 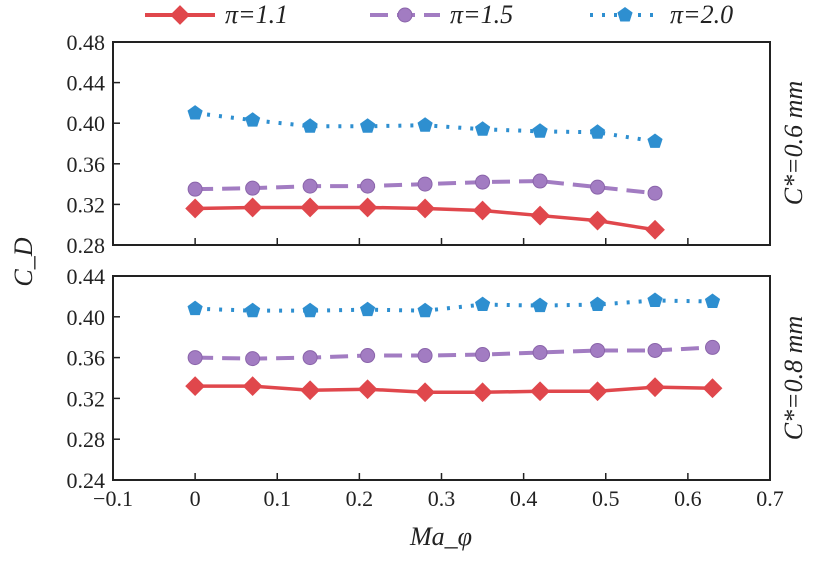 I want to click on x-axis-label: Ma_φ, so click(x=440, y=536).